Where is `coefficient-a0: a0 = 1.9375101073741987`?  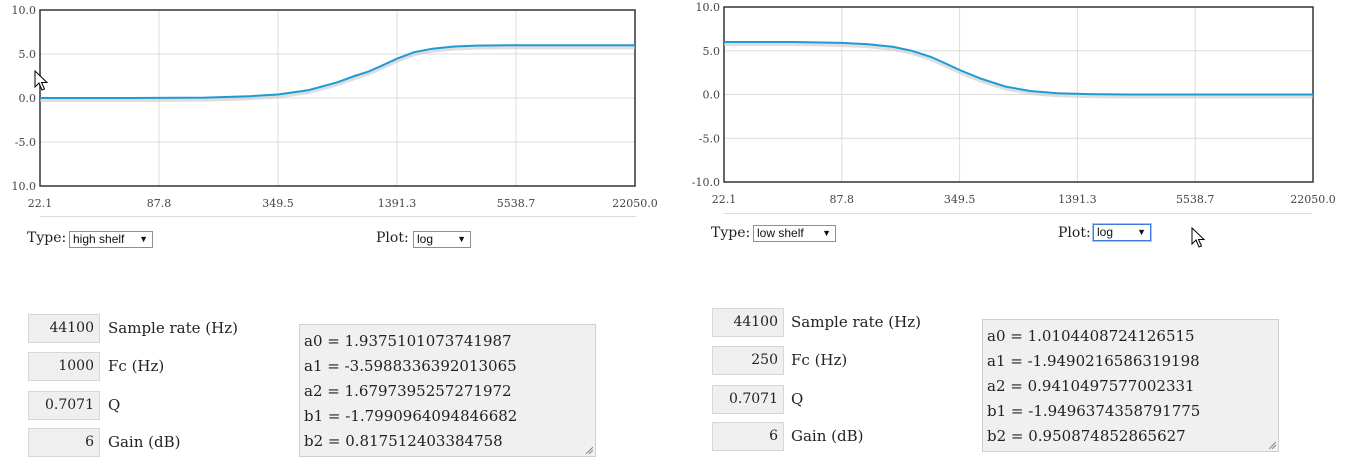
coefficient-a0: a0 = 1.9375101073741987 is located at coordinates (408, 341).